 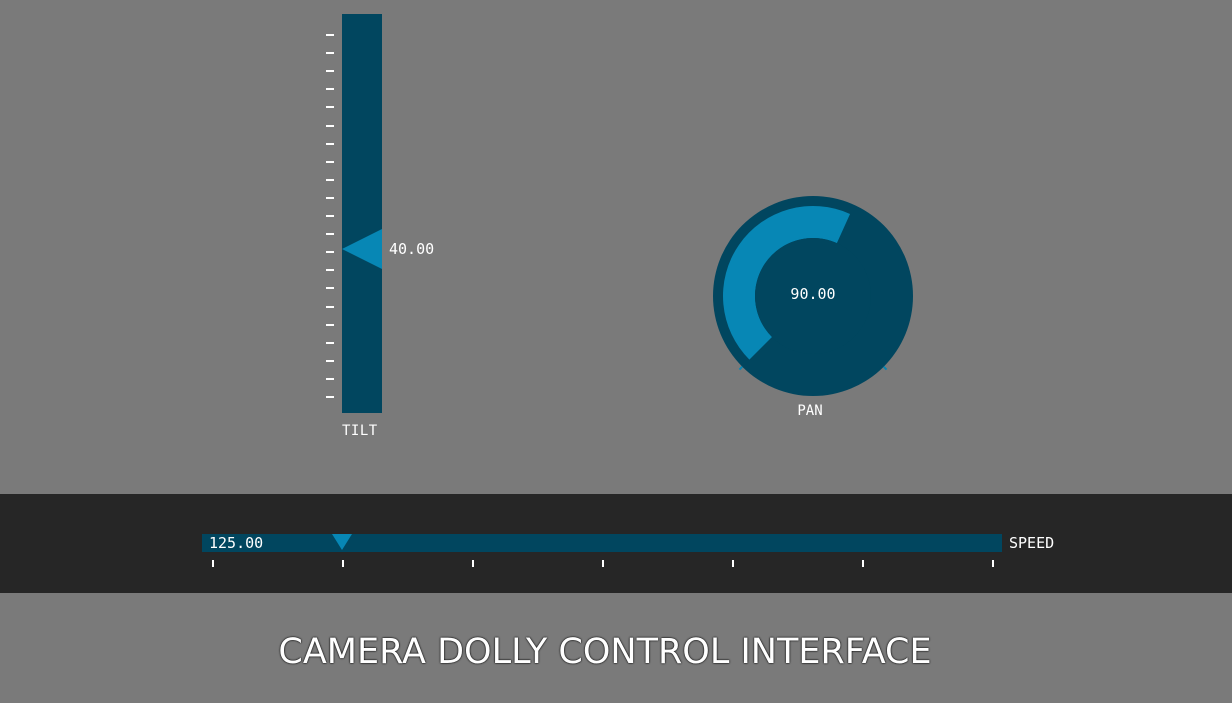 What do you see at coordinates (362, 249) in the screenshot?
I see `tilt-handle-triangle-icon` at bounding box center [362, 249].